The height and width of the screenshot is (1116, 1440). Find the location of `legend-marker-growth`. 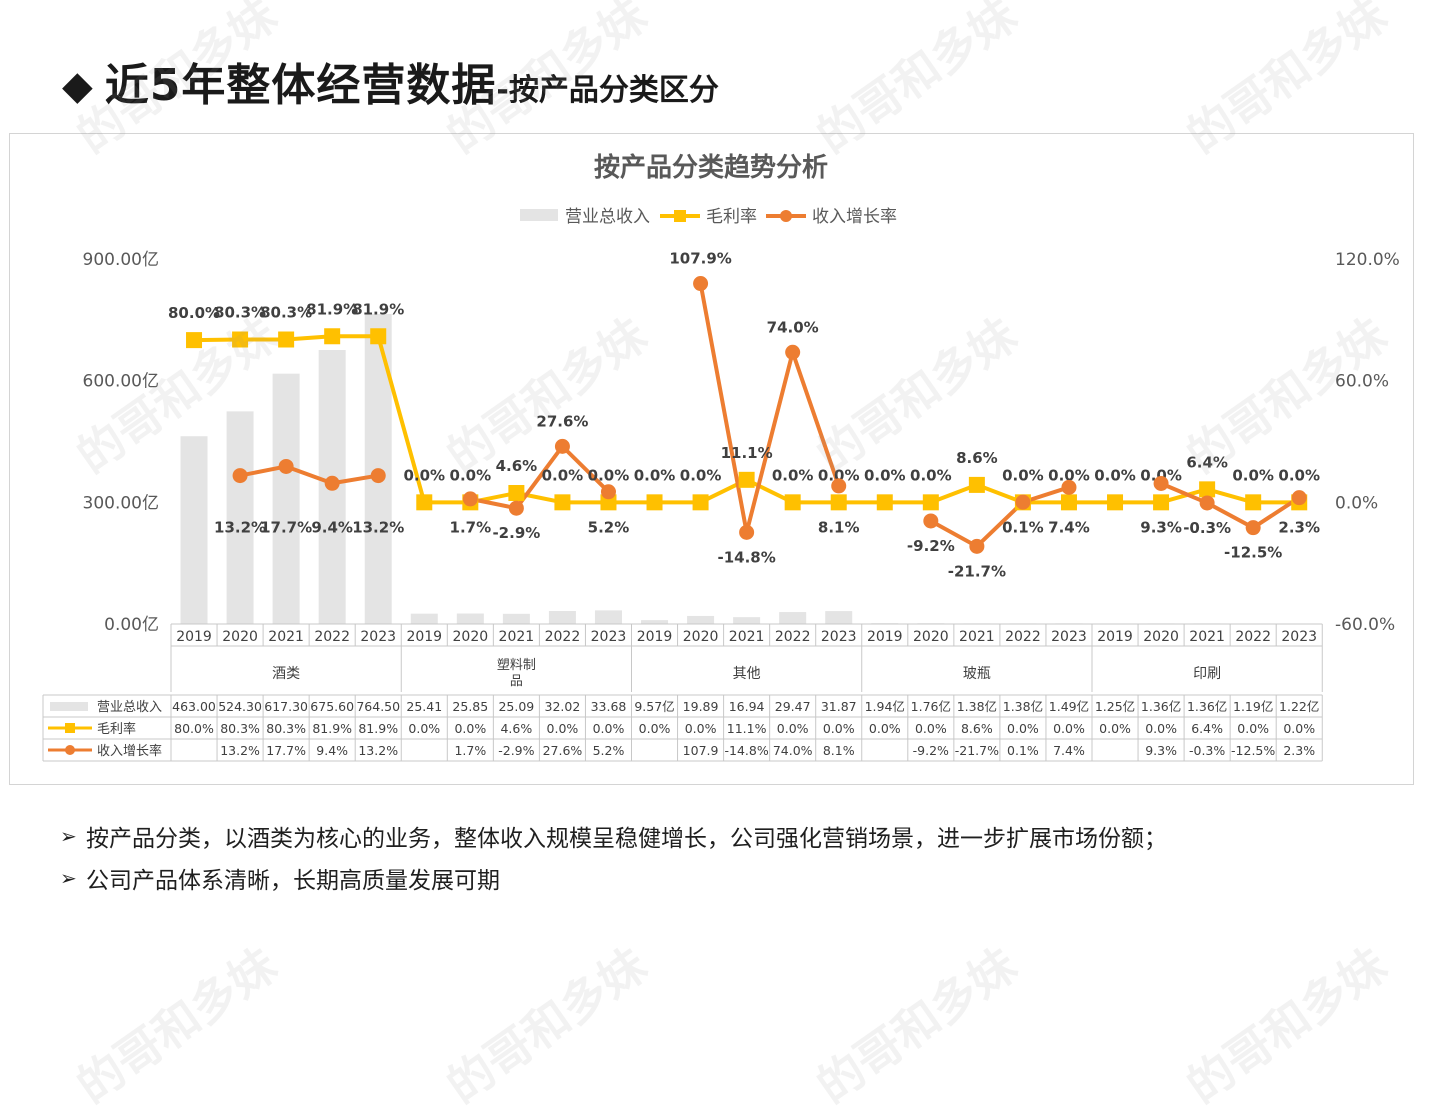

legend-marker-growth is located at coordinates (786, 216).